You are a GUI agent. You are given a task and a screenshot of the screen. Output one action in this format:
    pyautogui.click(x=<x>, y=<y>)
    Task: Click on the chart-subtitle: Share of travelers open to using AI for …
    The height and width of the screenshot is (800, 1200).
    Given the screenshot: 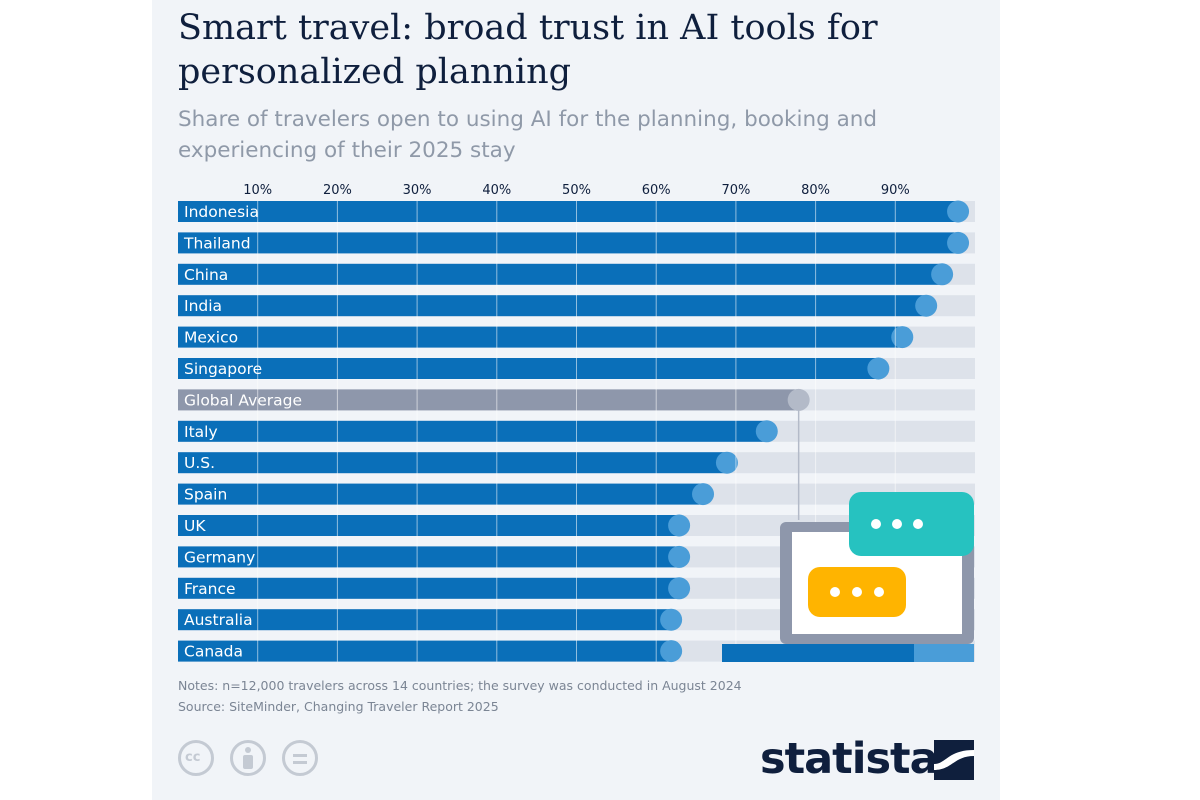 What is the action you would take?
    pyautogui.click(x=528, y=135)
    